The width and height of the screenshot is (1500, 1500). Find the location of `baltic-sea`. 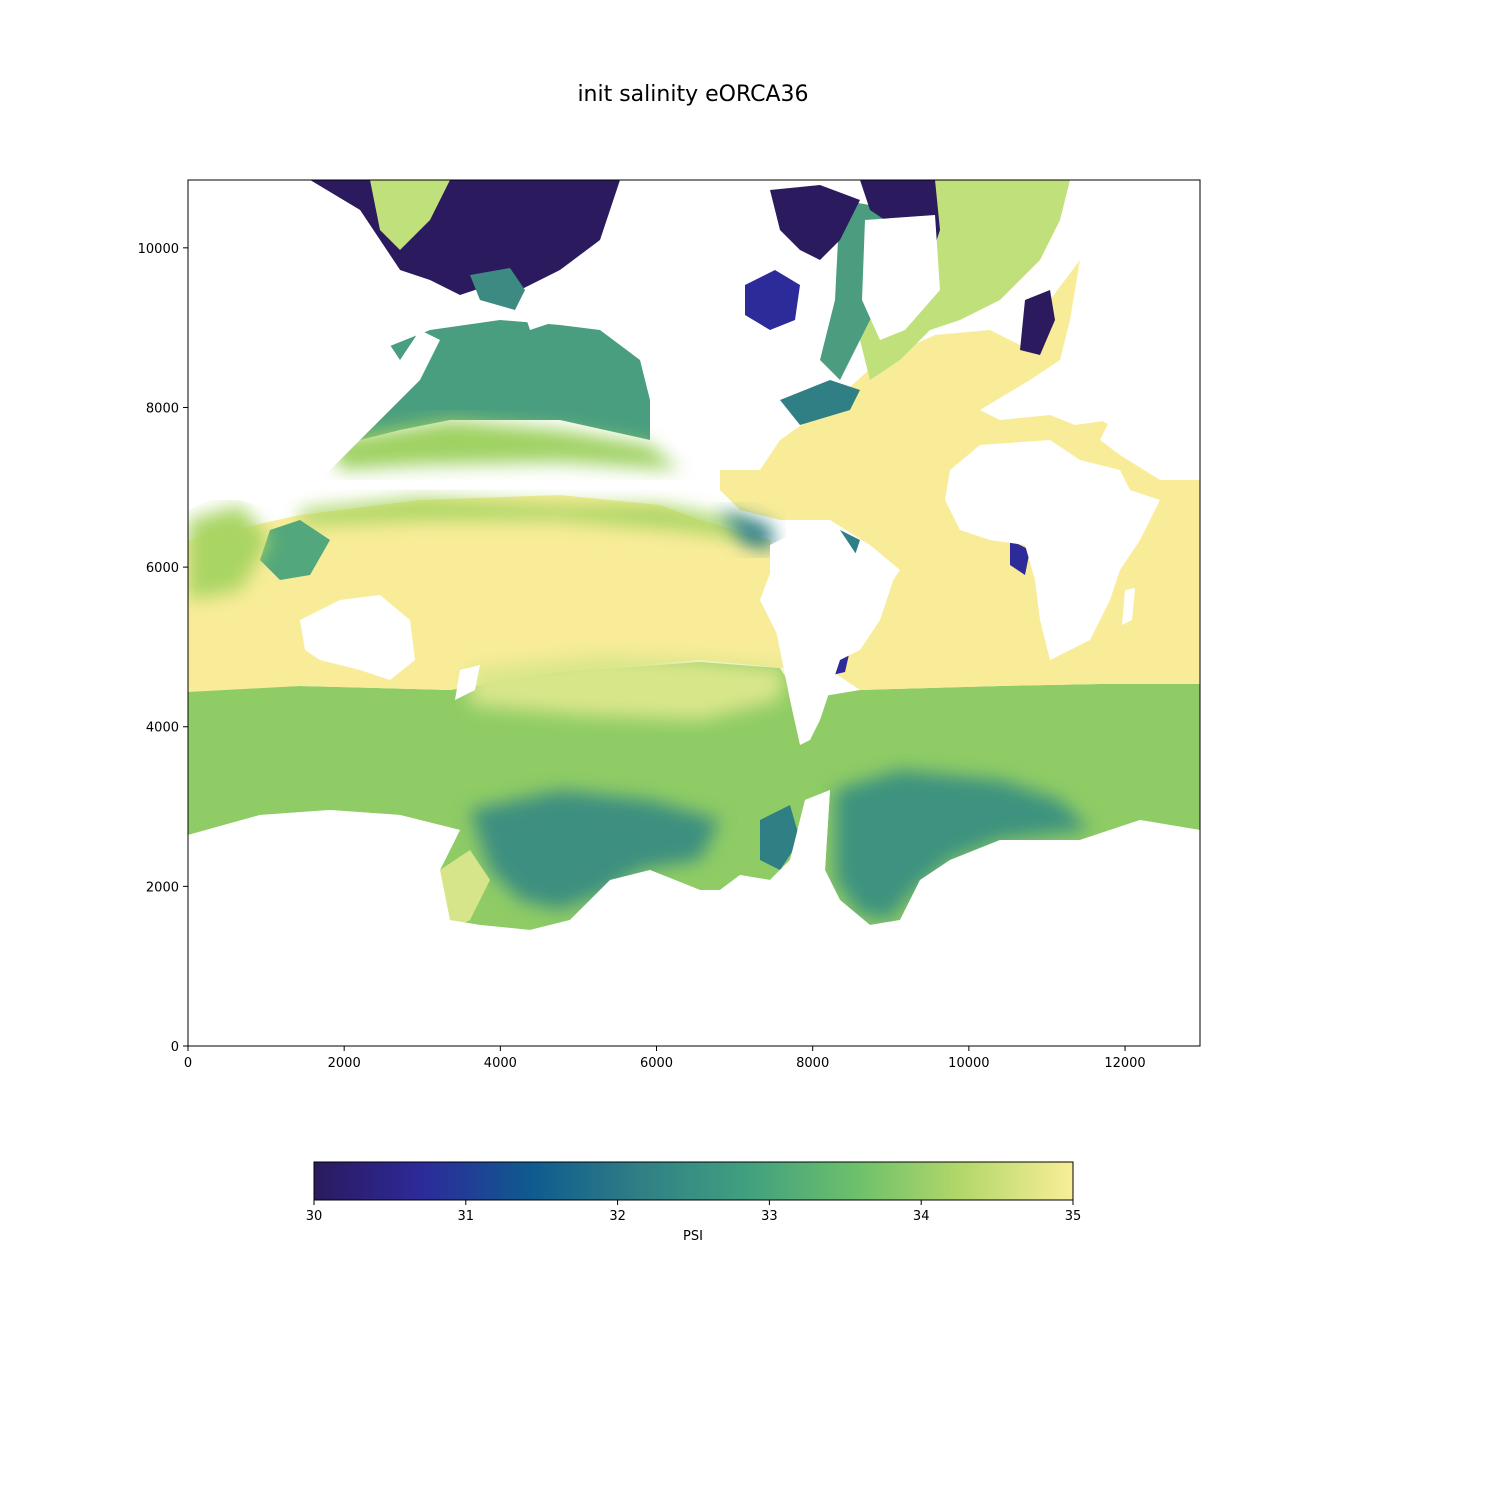

baltic-sea is located at coordinates (1037, 322).